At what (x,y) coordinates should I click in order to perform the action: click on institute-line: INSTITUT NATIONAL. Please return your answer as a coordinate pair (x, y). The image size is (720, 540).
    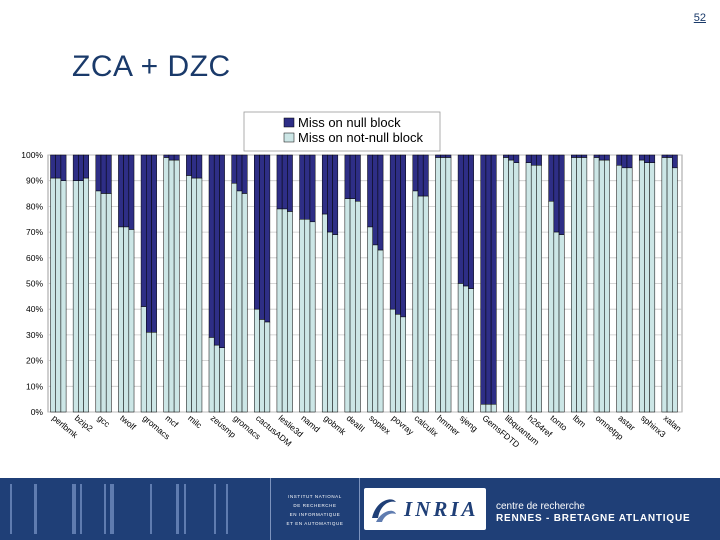
    Looking at the image, I should click on (315, 496).